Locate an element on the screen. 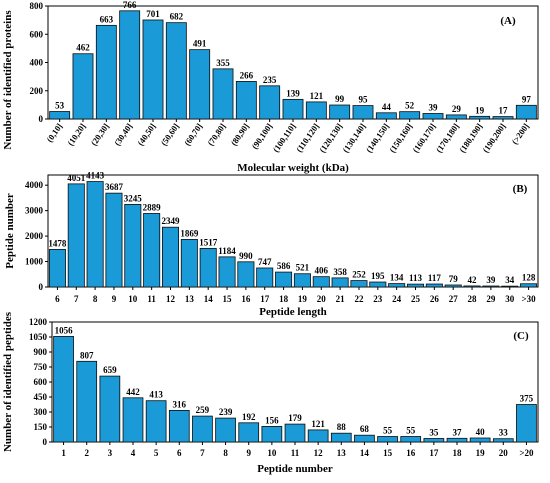  bar-value-label: 1478 is located at coordinates (57, 243).